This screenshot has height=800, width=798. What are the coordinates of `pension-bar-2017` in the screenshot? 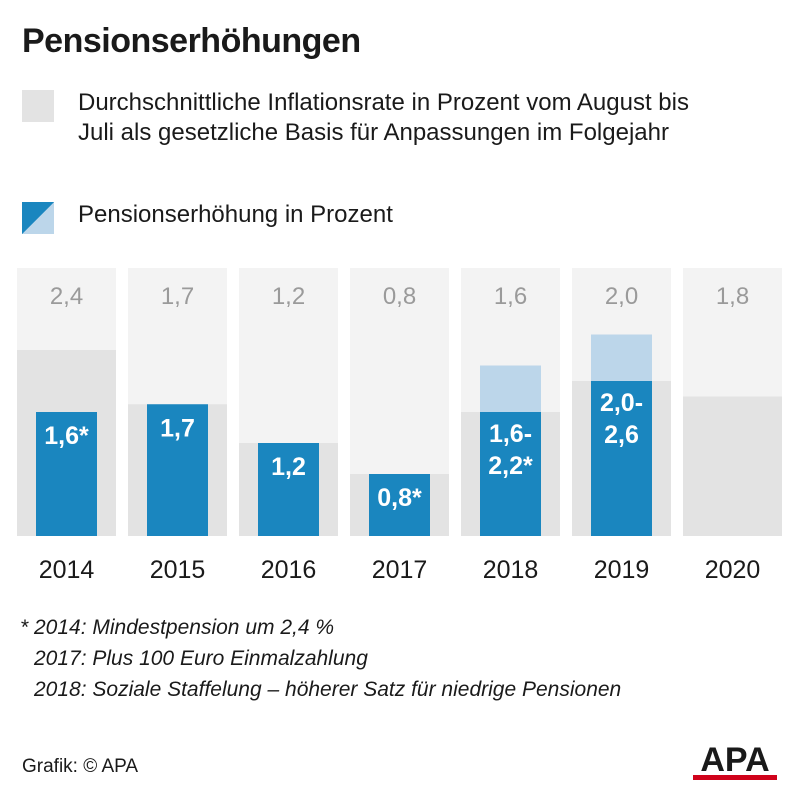 It's located at (399, 505).